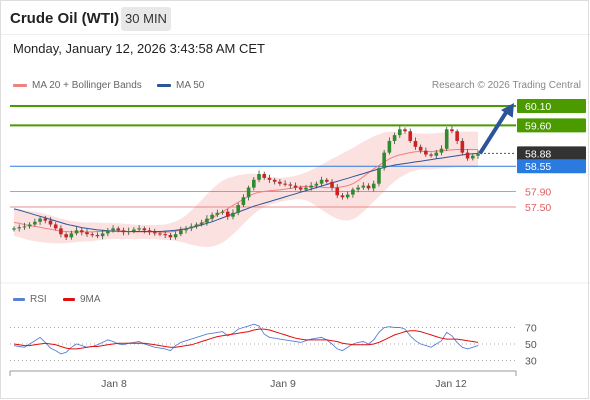 The image size is (590, 400). I want to click on level-label-57.50: 57.50, so click(538, 208).